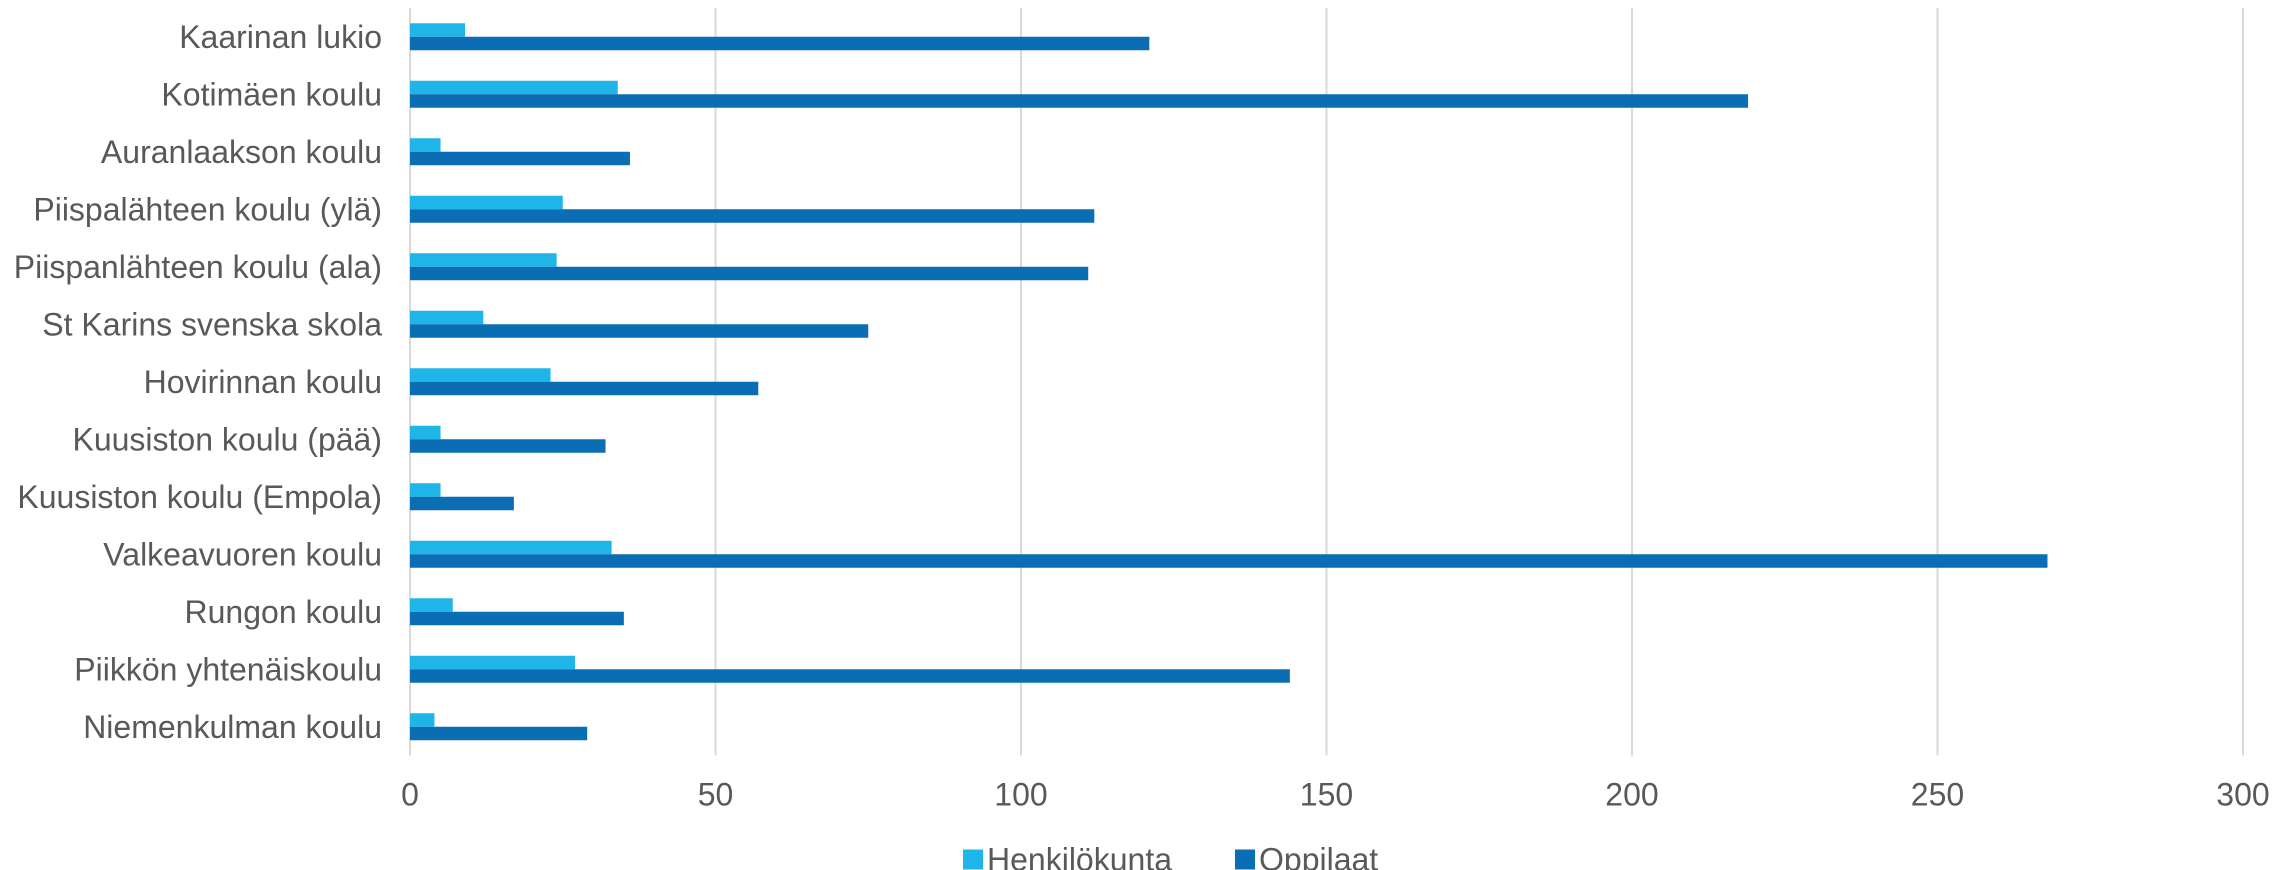  I want to click on x-axis-tick-labels: 0 50 100 150 200 250 300, so click(1335, 795).